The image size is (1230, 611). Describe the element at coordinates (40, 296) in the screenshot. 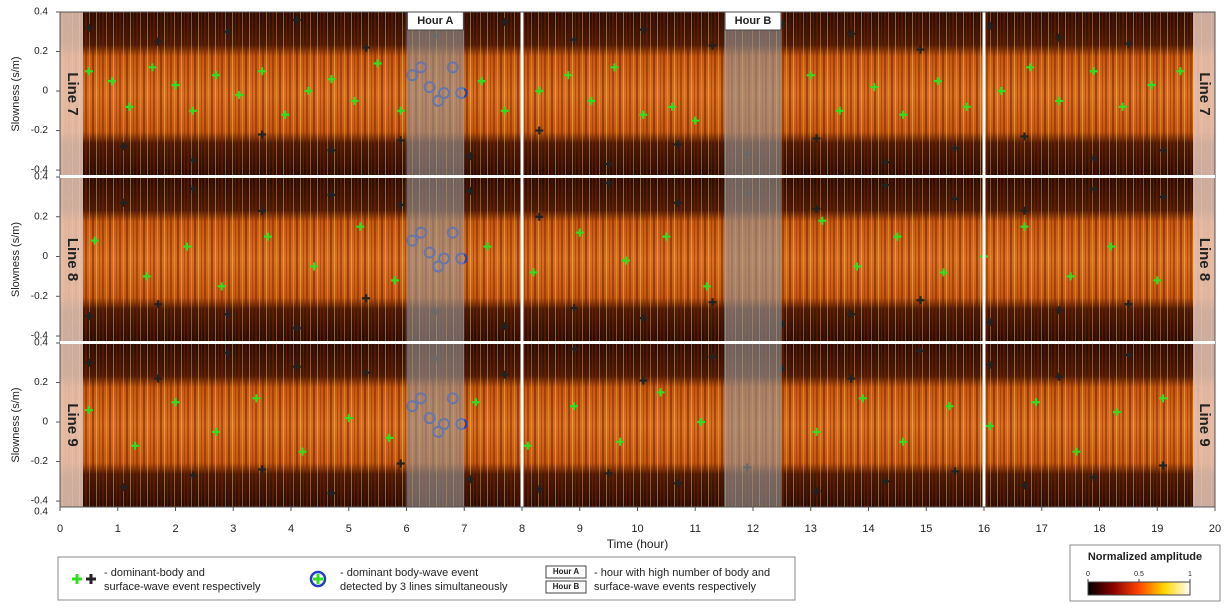

I see `y-tick-label: -0.2` at that location.